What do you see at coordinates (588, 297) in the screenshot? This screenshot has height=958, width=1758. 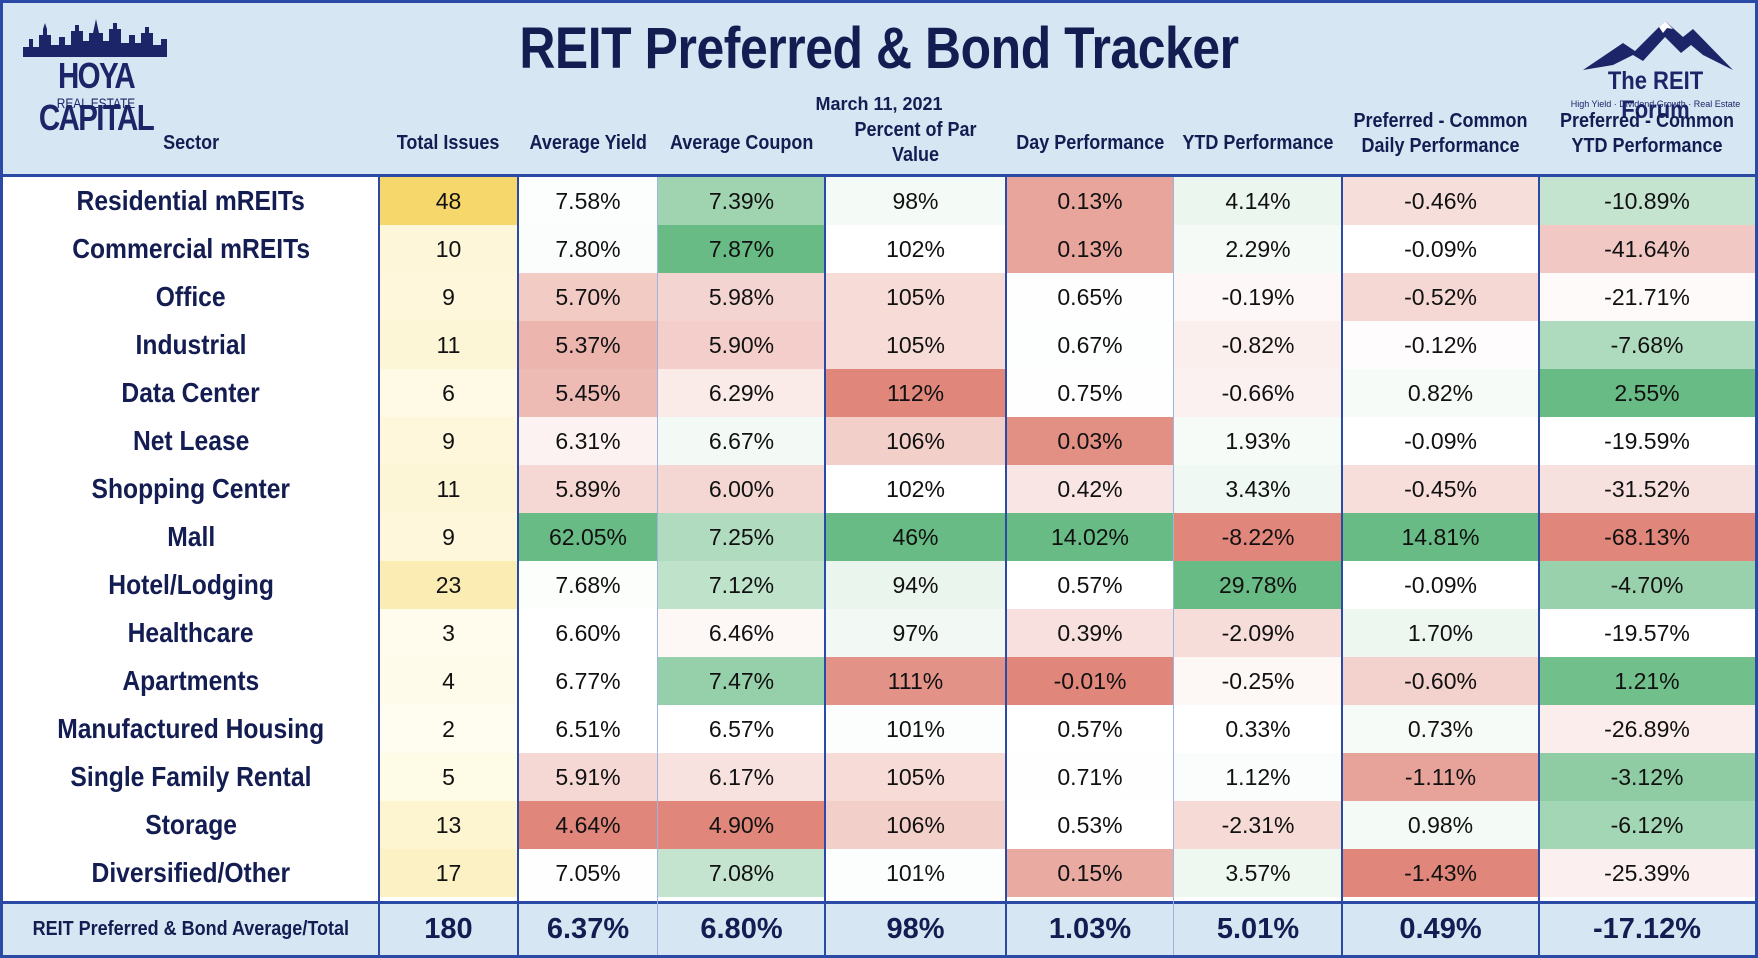 I see `cell-yield: 5.70%` at bounding box center [588, 297].